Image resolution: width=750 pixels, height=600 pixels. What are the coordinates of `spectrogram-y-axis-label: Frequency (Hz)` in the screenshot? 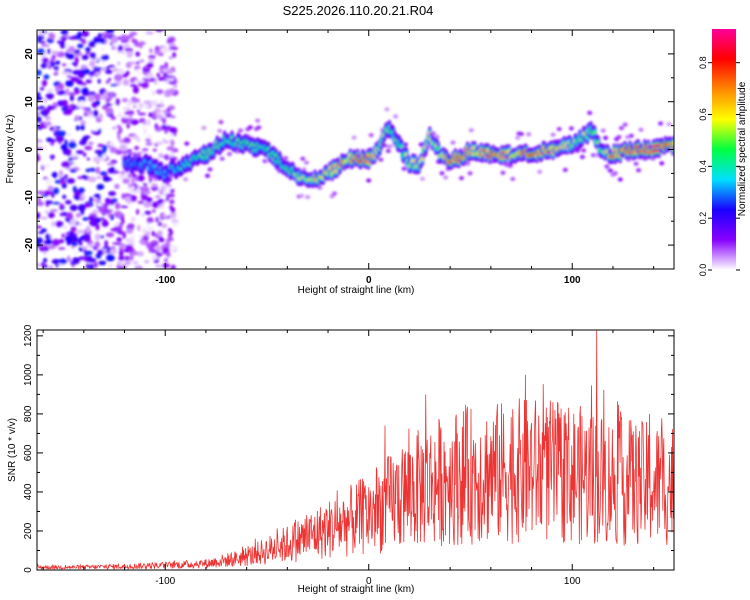 It's located at (10, 149).